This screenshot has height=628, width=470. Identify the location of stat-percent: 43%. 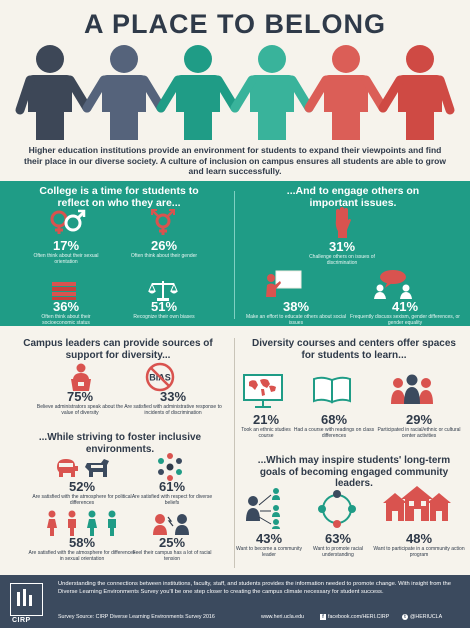
(269, 538).